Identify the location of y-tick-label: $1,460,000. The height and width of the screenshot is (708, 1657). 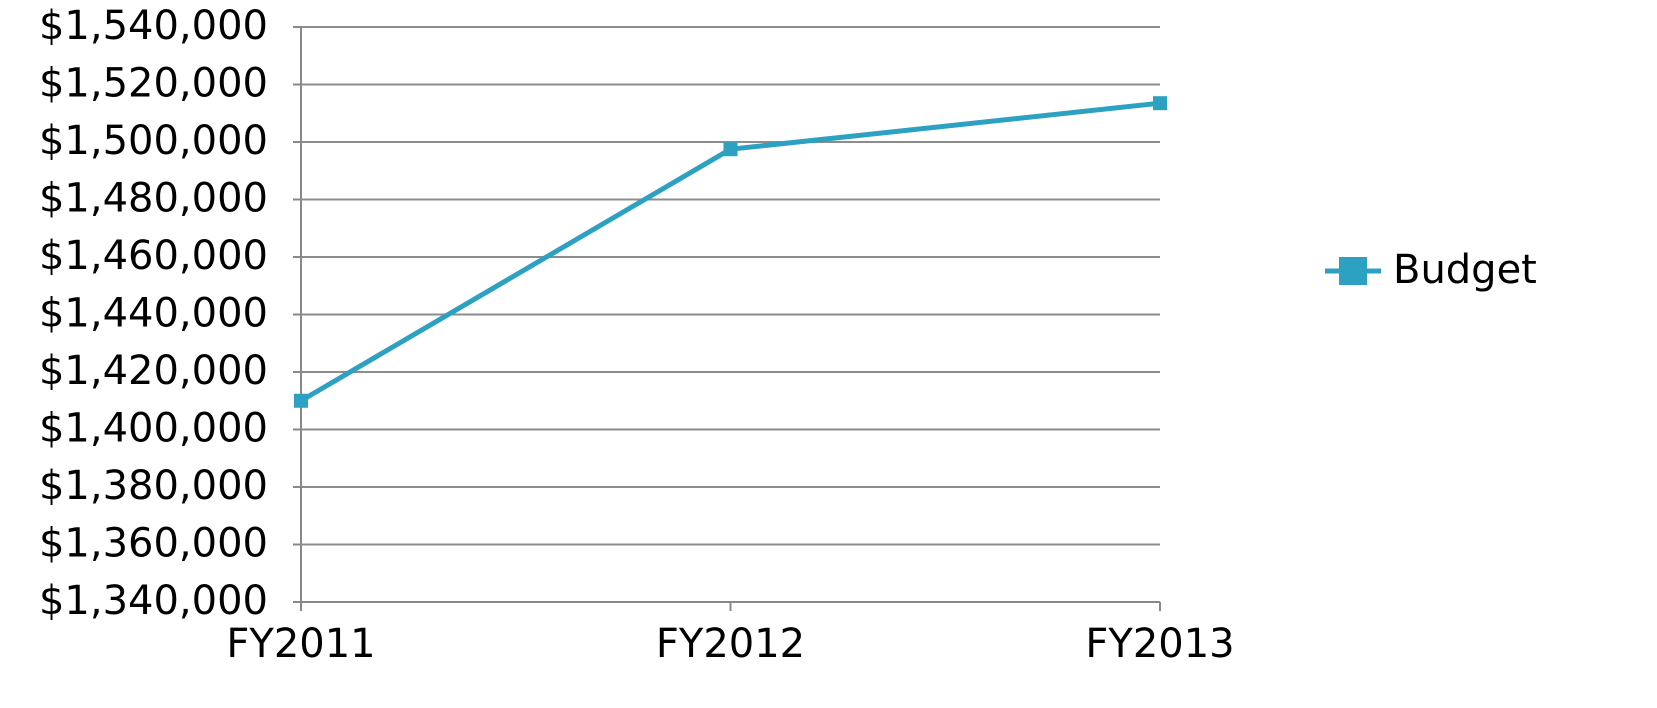
(153, 256).